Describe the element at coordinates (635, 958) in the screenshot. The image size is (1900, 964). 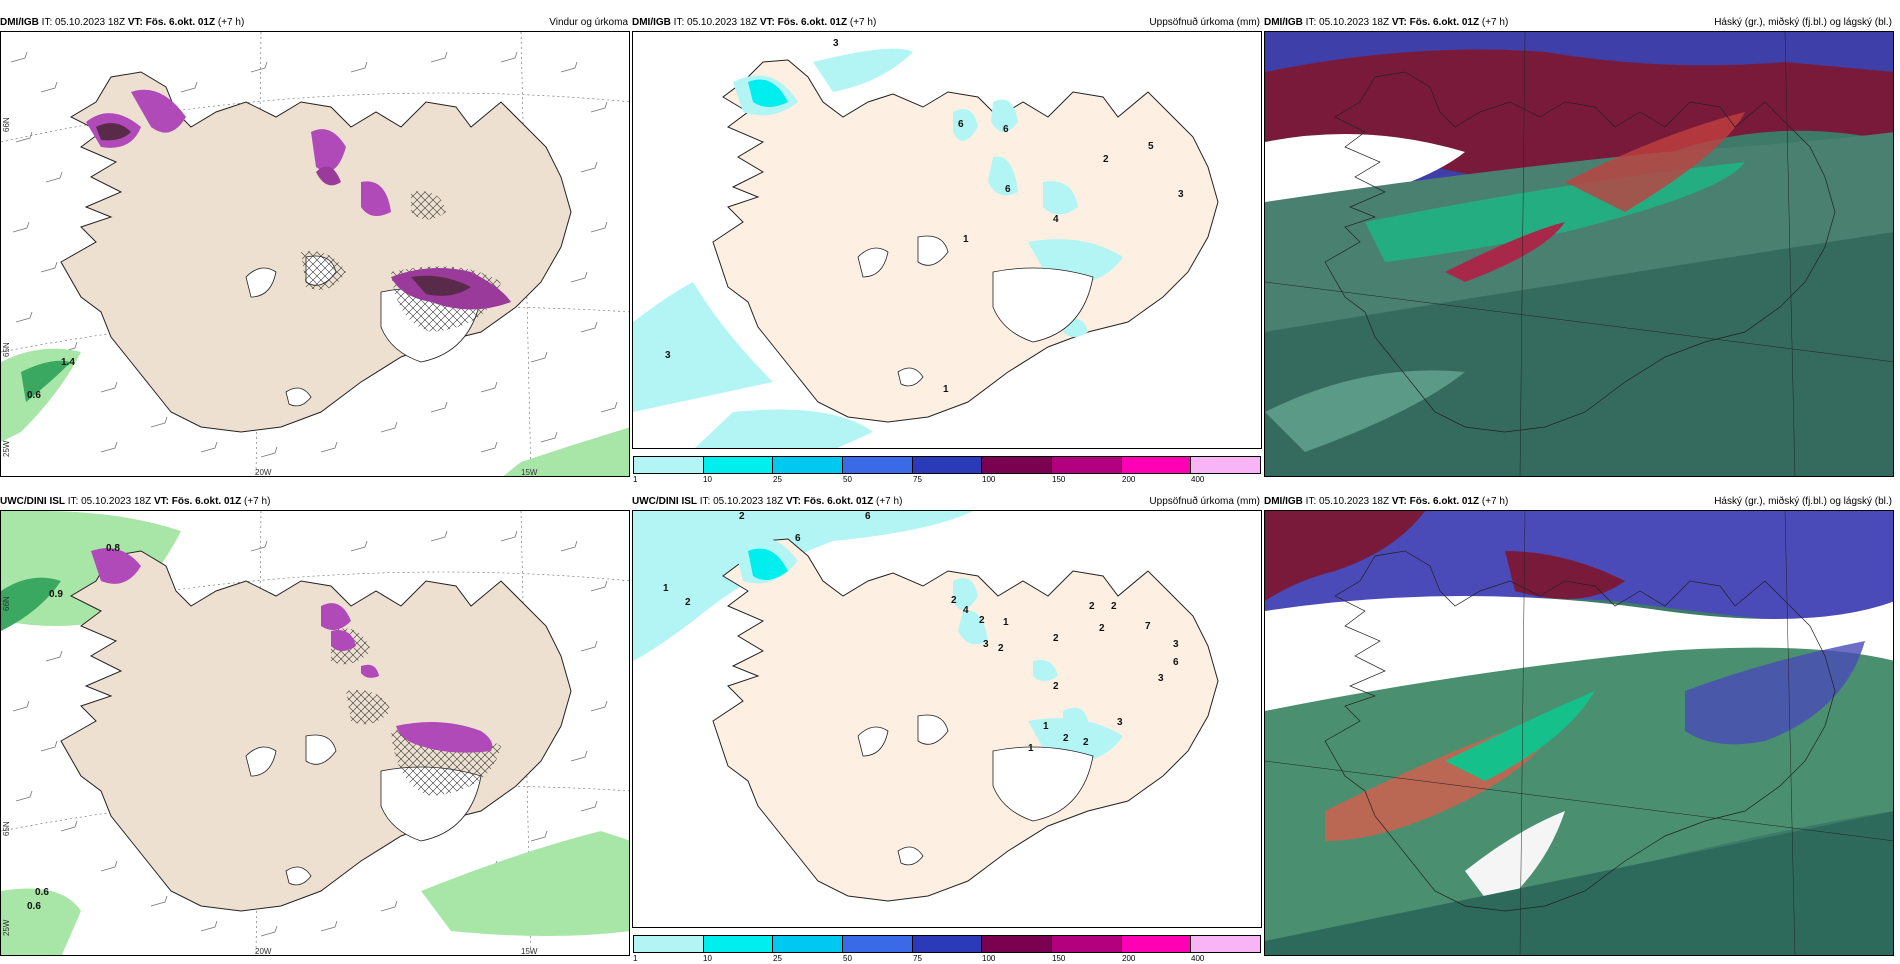
I see `colorbar-tick: 1` at that location.